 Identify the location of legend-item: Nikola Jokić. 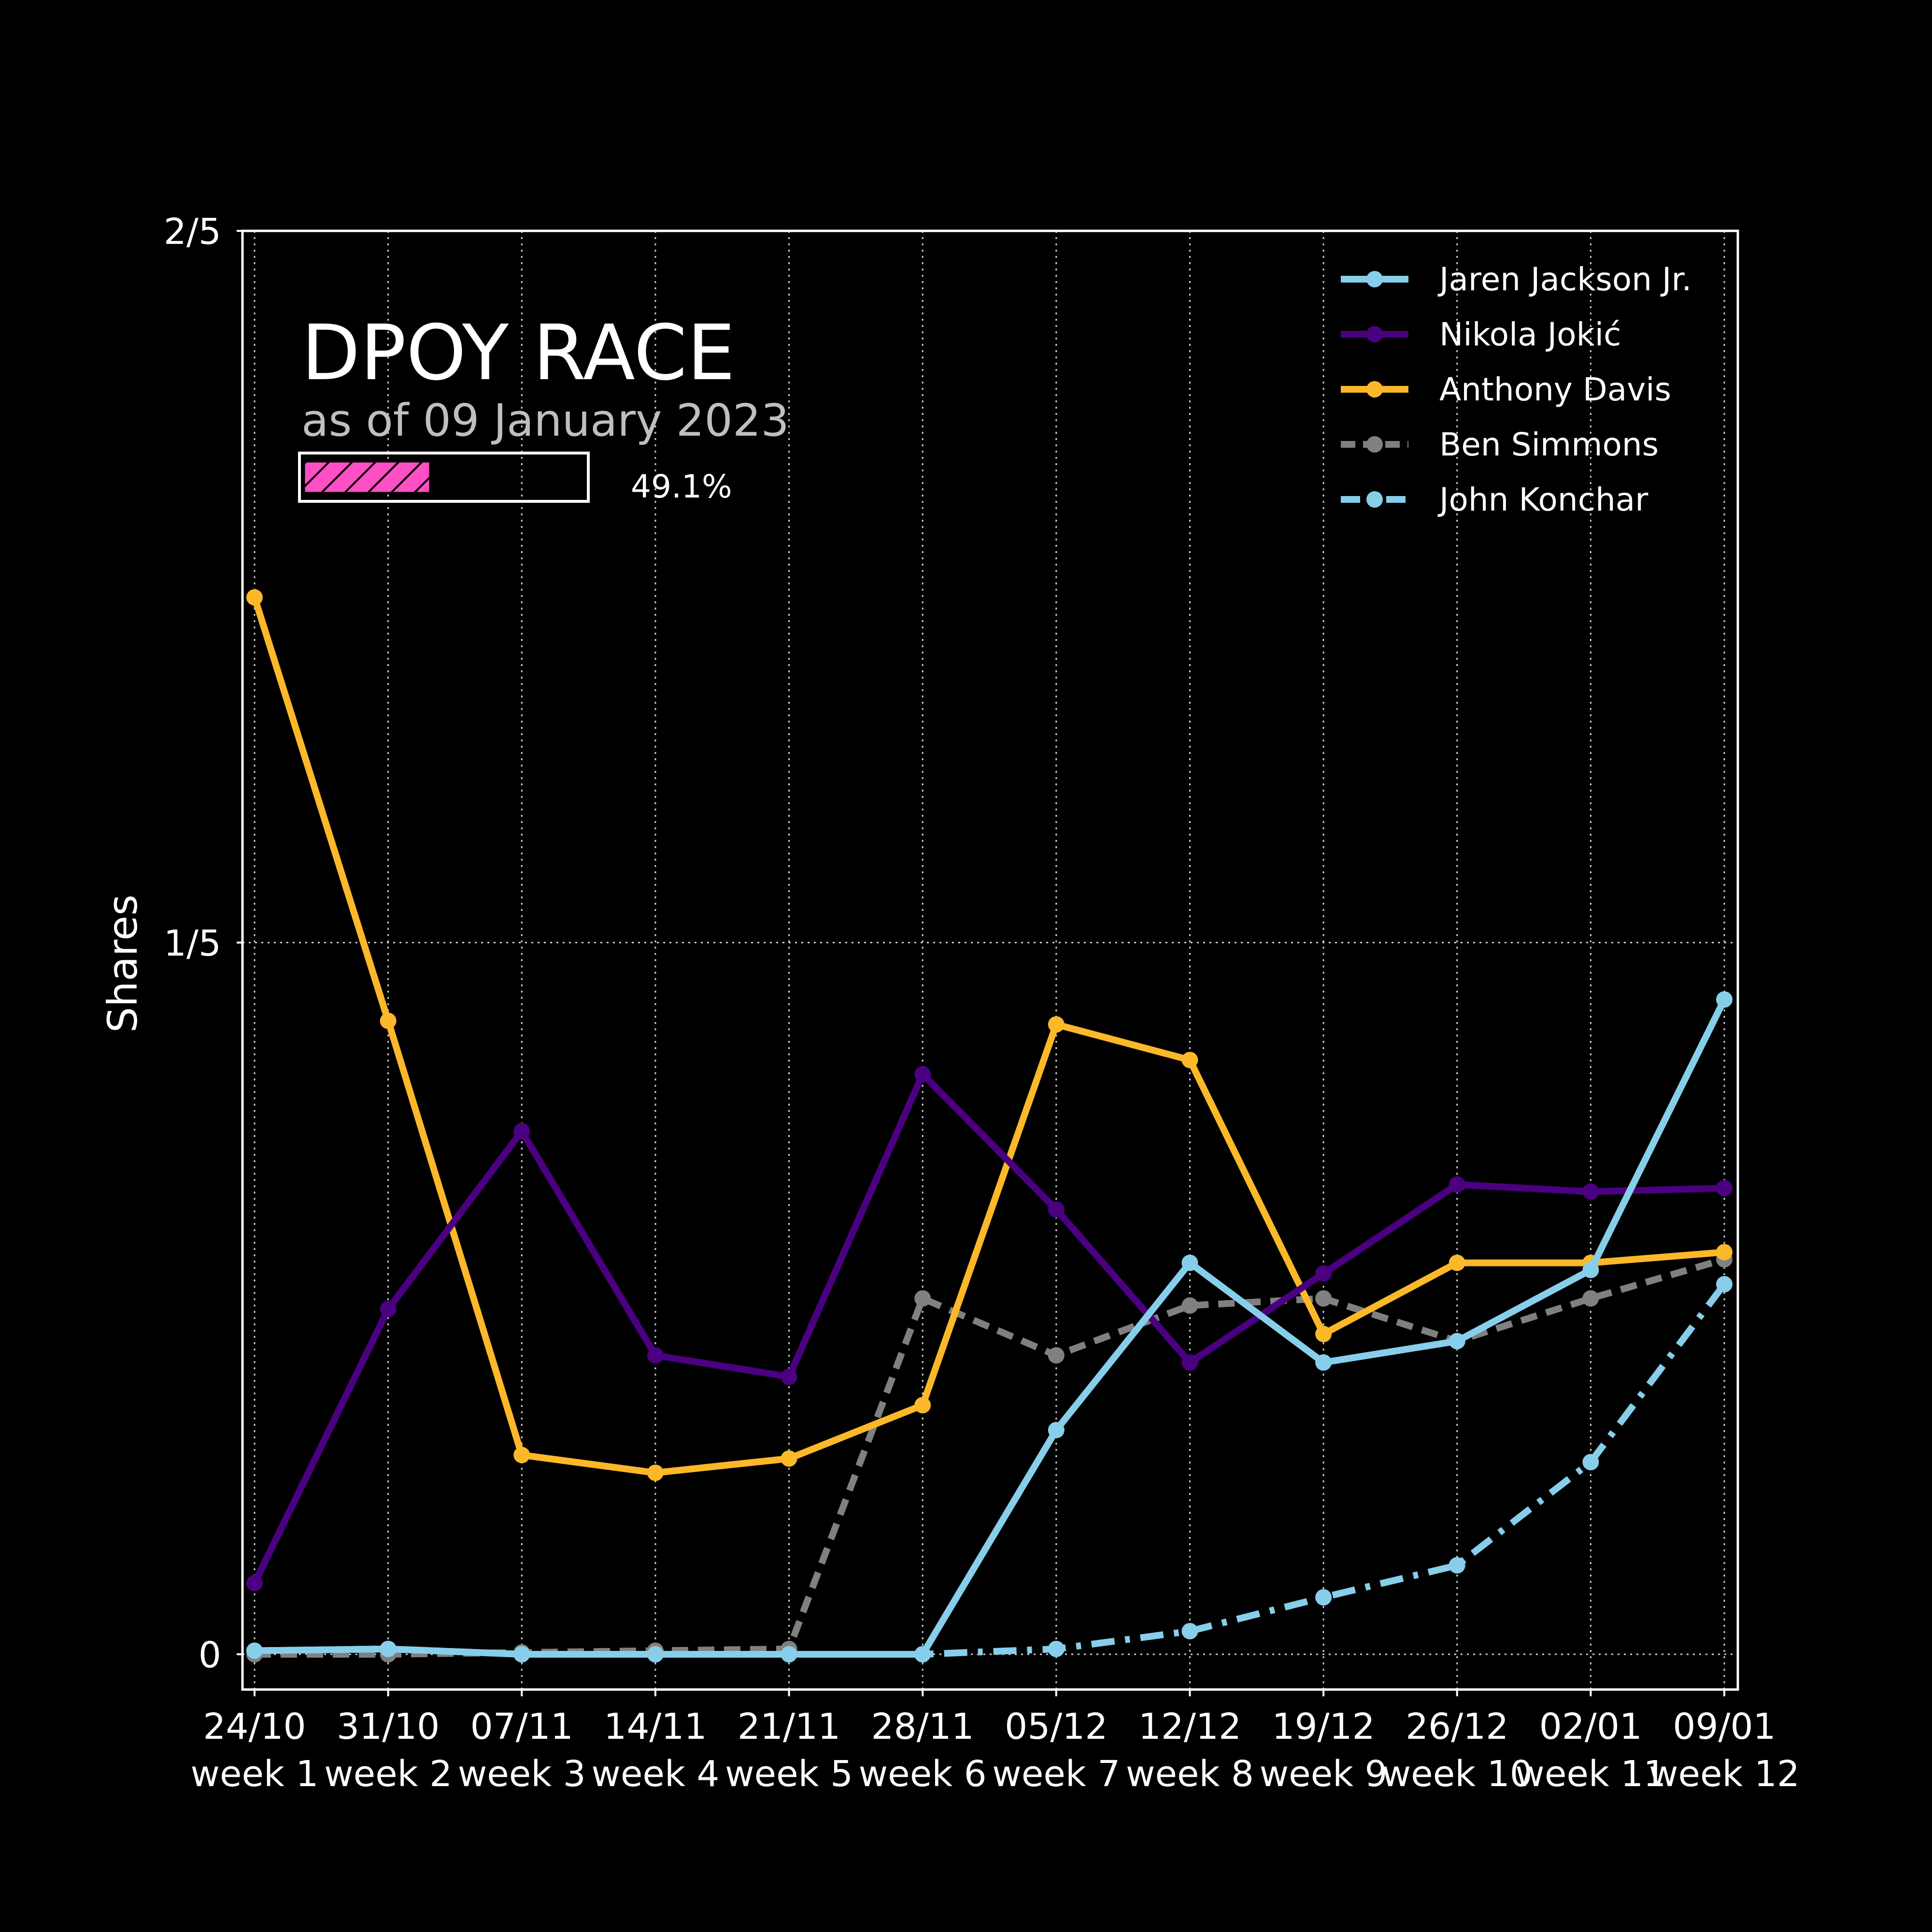
(1481, 334).